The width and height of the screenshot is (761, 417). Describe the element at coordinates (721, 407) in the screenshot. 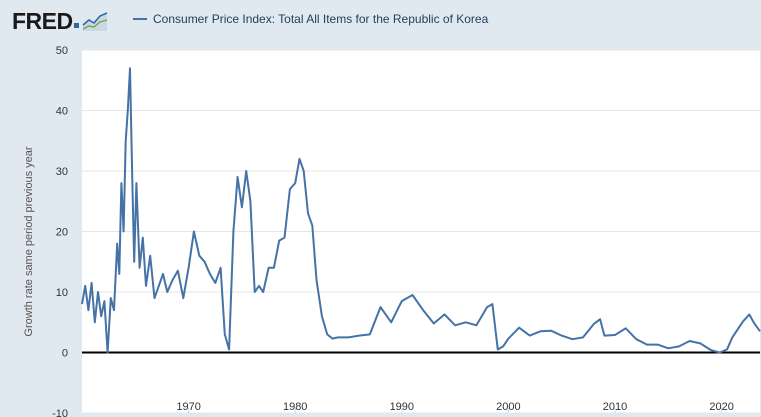

I see `x-tick-label: 2020` at that location.